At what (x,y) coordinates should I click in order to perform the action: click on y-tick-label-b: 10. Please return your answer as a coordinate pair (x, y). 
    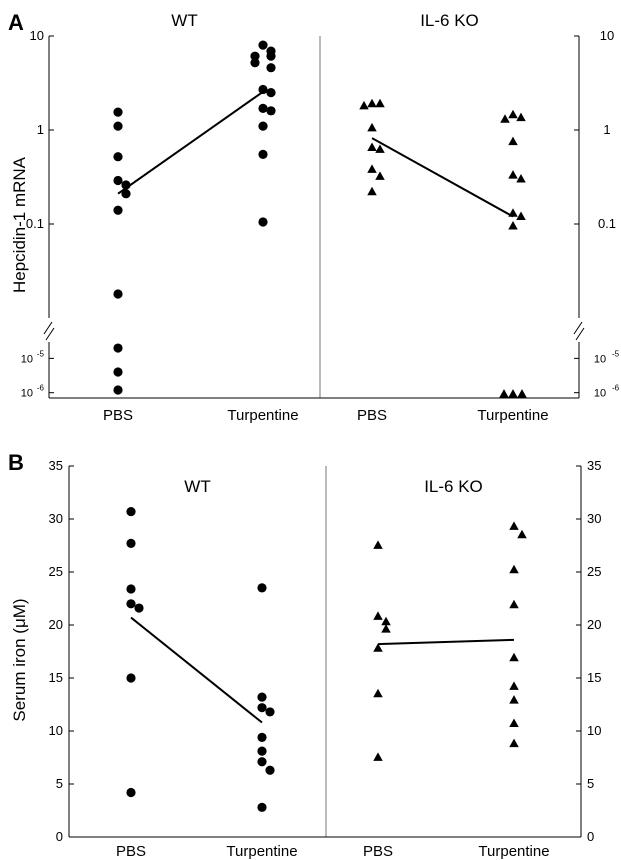
    Looking at the image, I should click on (56, 730).